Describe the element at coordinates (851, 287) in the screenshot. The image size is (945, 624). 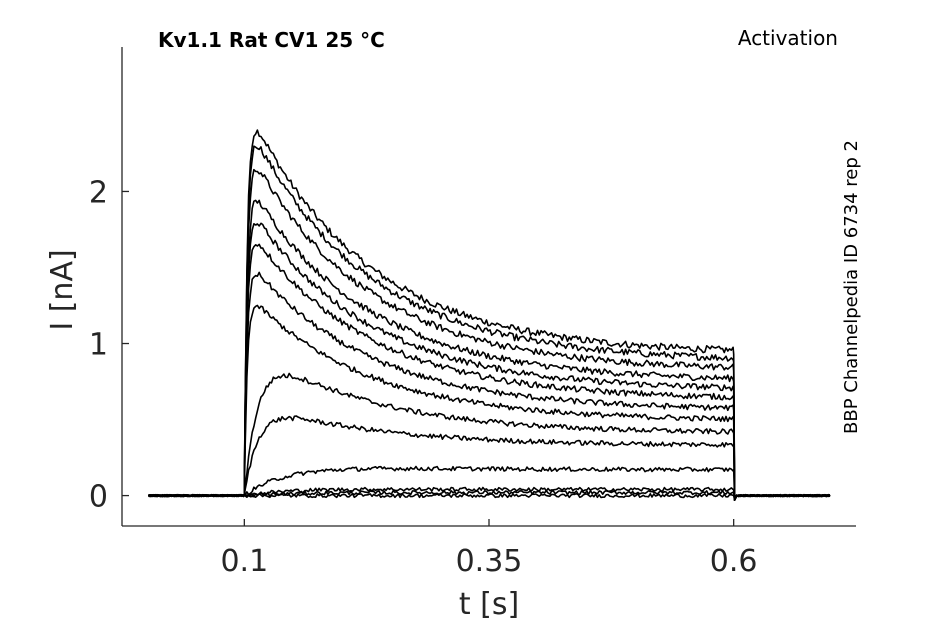
I see `source-label: BBP Channelpedia ID 6734 rep 2` at that location.